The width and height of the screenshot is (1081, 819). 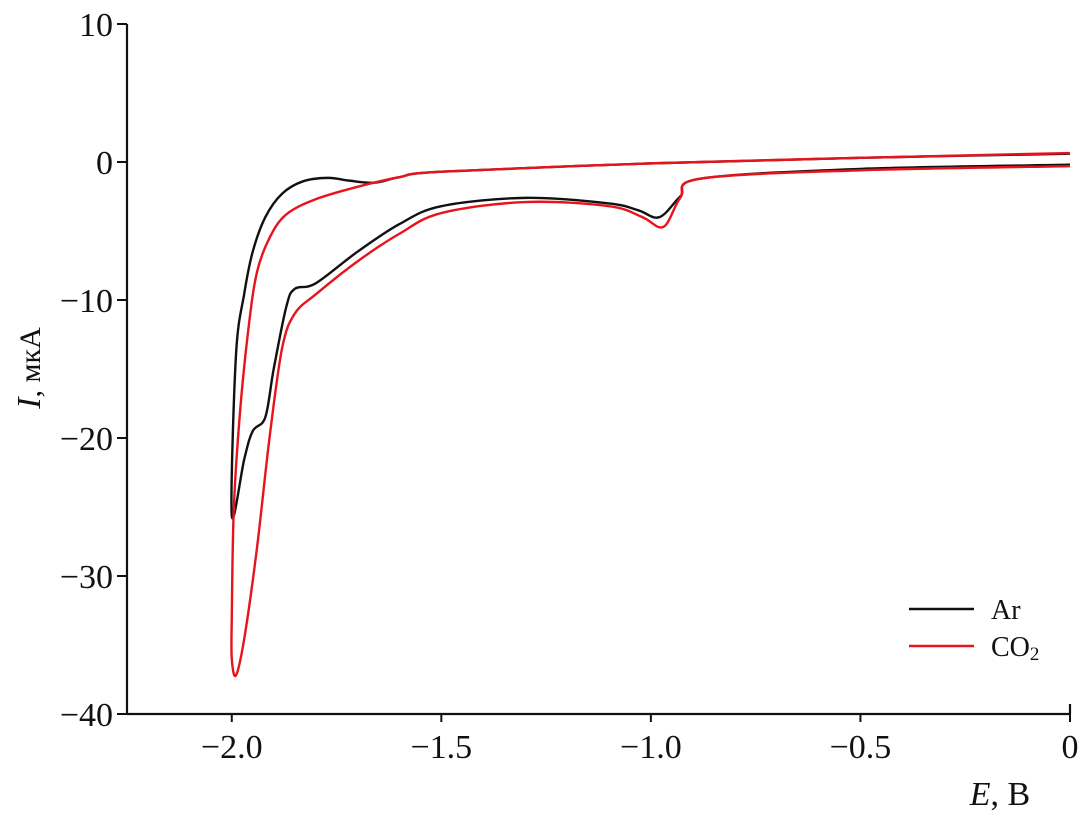 What do you see at coordinates (999, 794) in the screenshot?
I see `x-axis-label: E, В` at bounding box center [999, 794].